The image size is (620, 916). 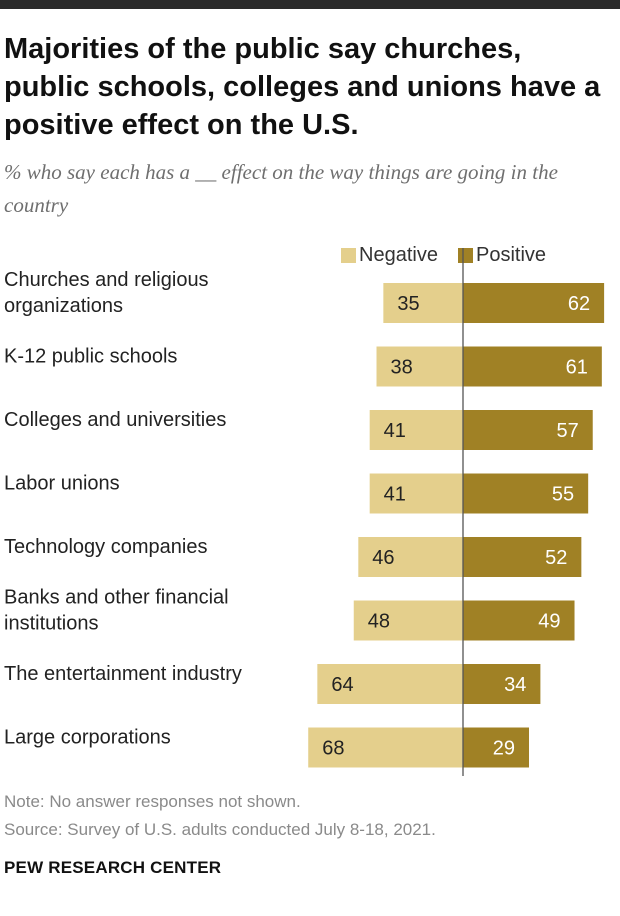 I want to click on category-label: K-12 public schools, so click(x=90, y=357).